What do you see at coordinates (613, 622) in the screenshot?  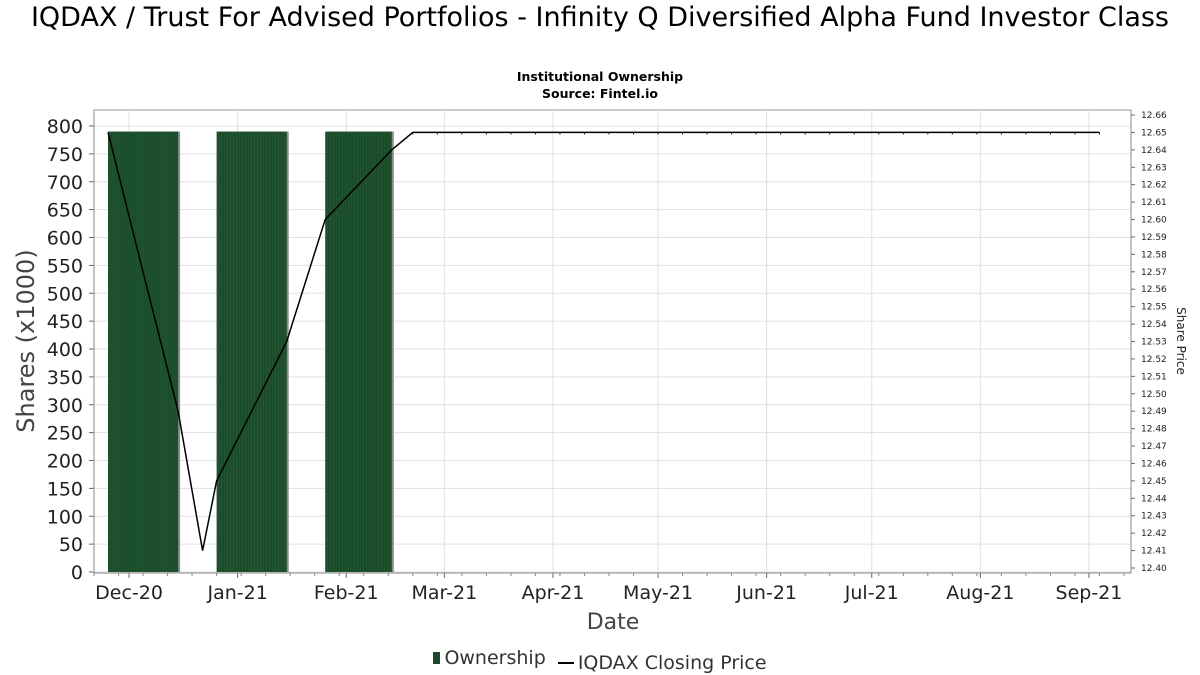 I see `x-axis-label: Date` at bounding box center [613, 622].